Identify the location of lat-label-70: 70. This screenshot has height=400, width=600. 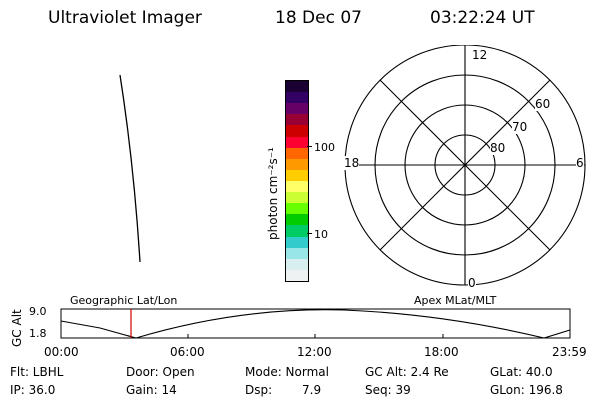
(520, 127).